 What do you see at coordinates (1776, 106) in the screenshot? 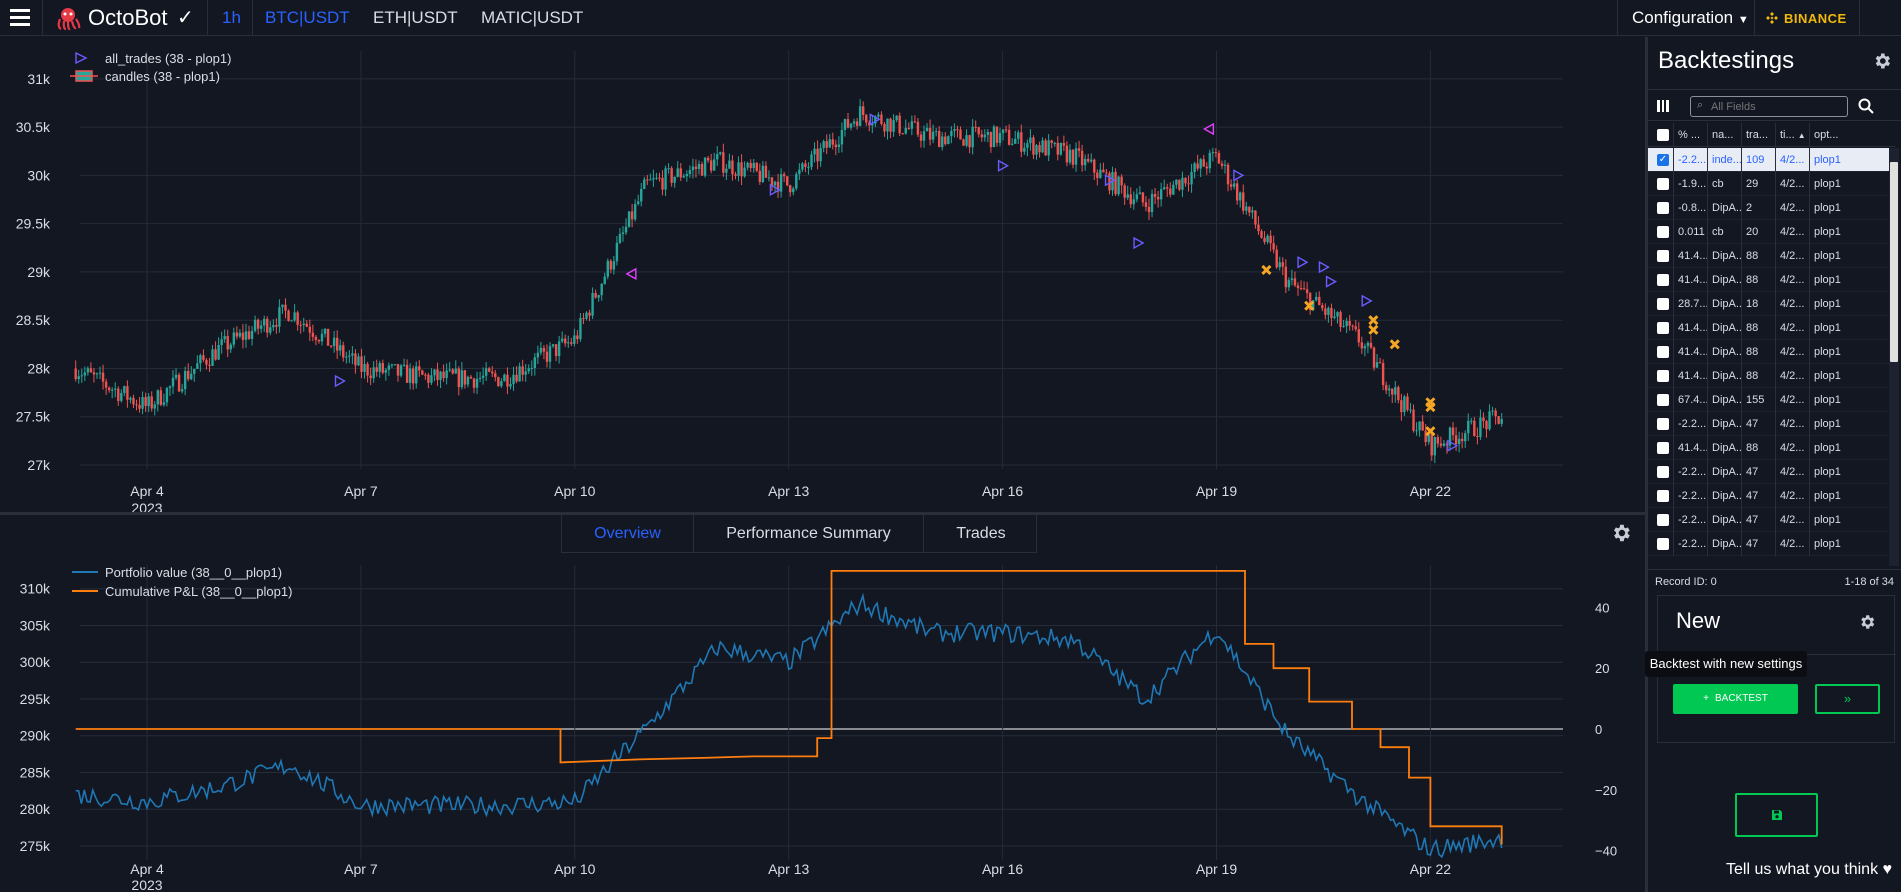
I see `search-input` at bounding box center [1776, 106].